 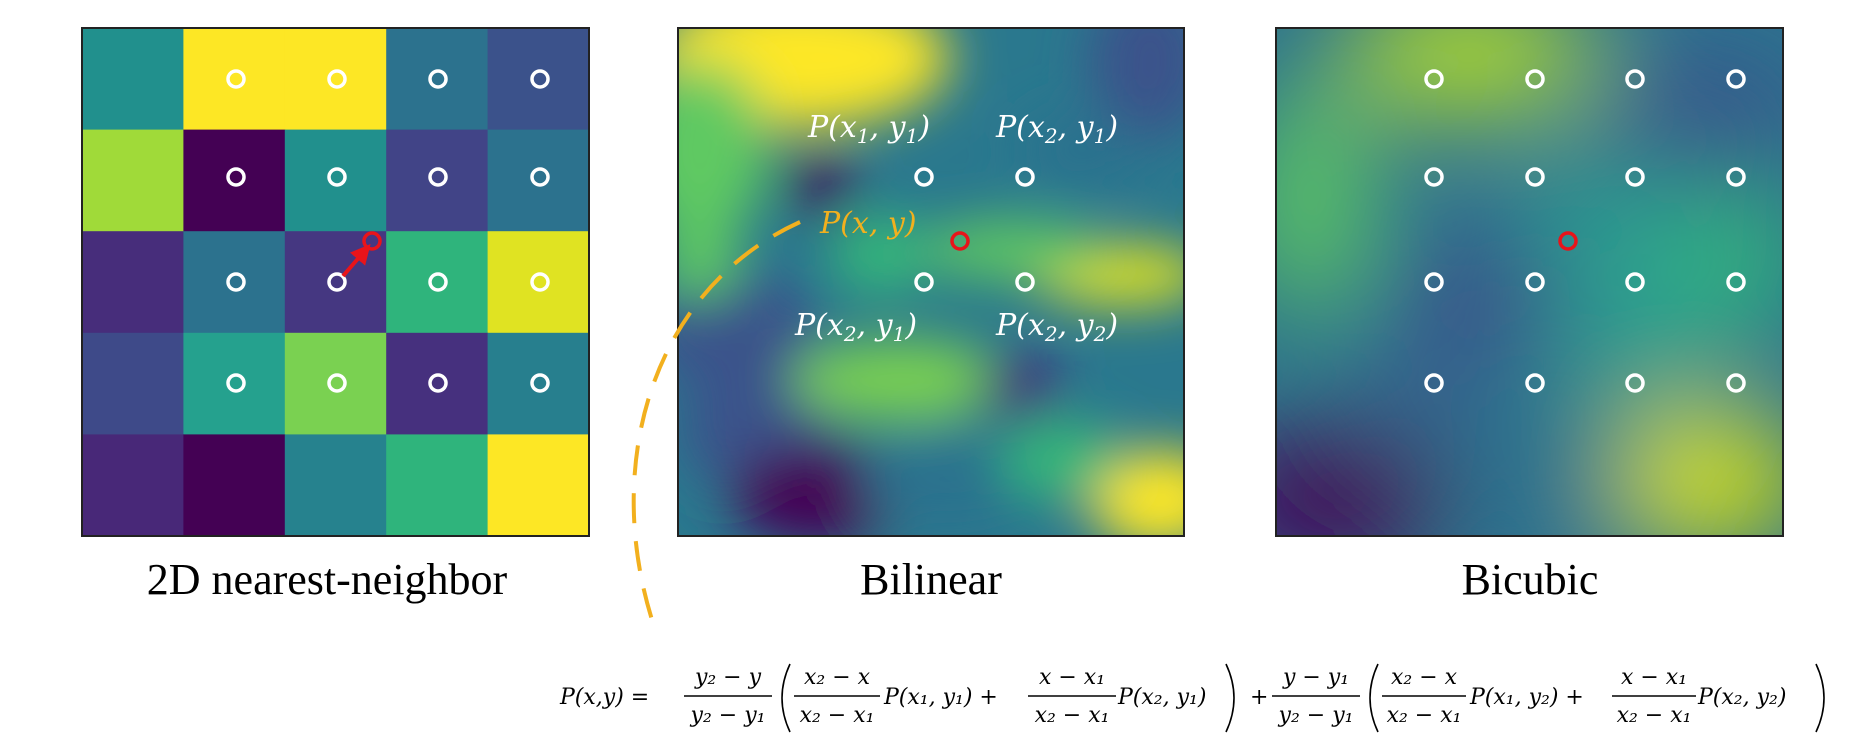 I want to click on panel-caption: 2D nearest-neighbor, so click(x=327, y=579).